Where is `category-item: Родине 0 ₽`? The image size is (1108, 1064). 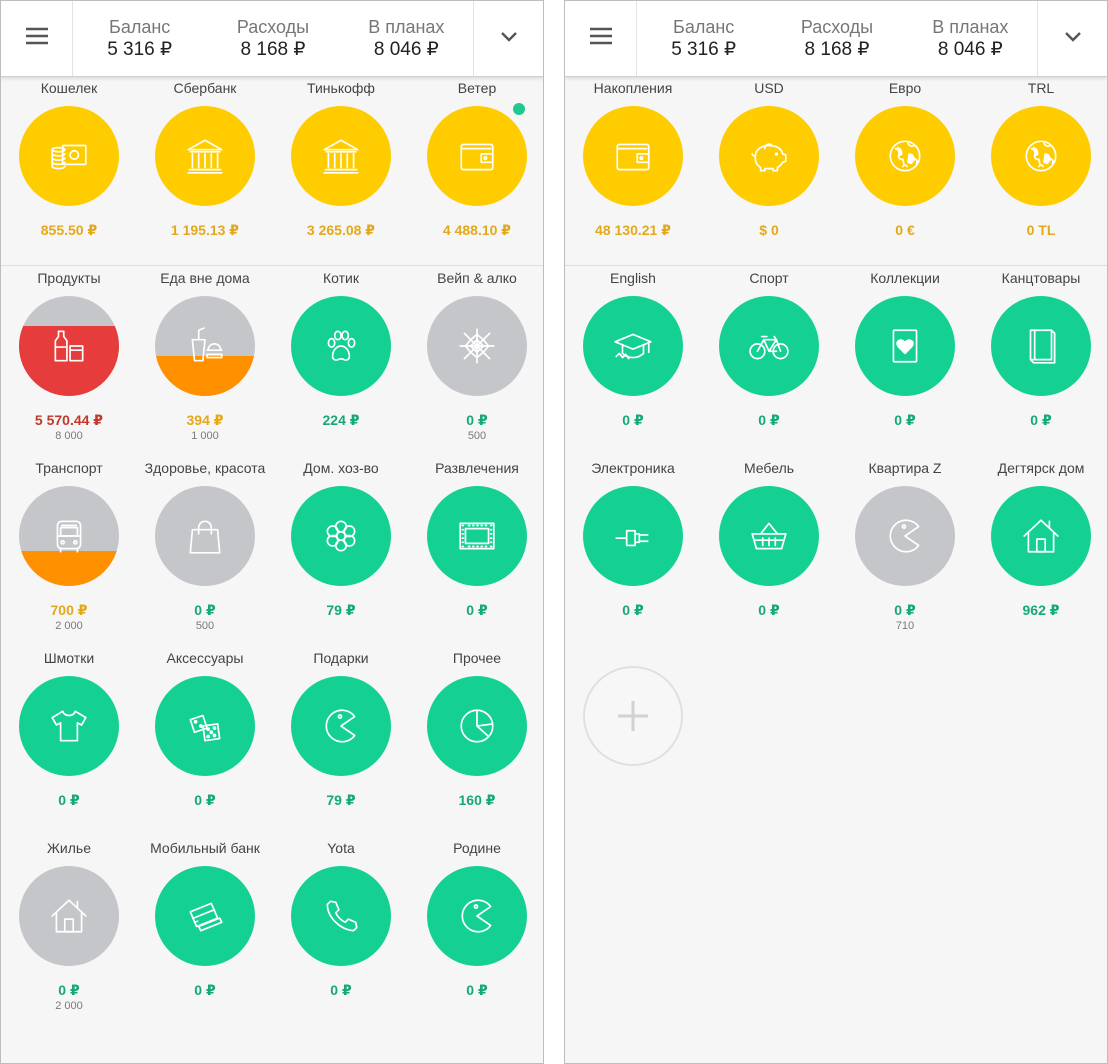 category-item: Родине 0 ₽ is located at coordinates (476, 934).